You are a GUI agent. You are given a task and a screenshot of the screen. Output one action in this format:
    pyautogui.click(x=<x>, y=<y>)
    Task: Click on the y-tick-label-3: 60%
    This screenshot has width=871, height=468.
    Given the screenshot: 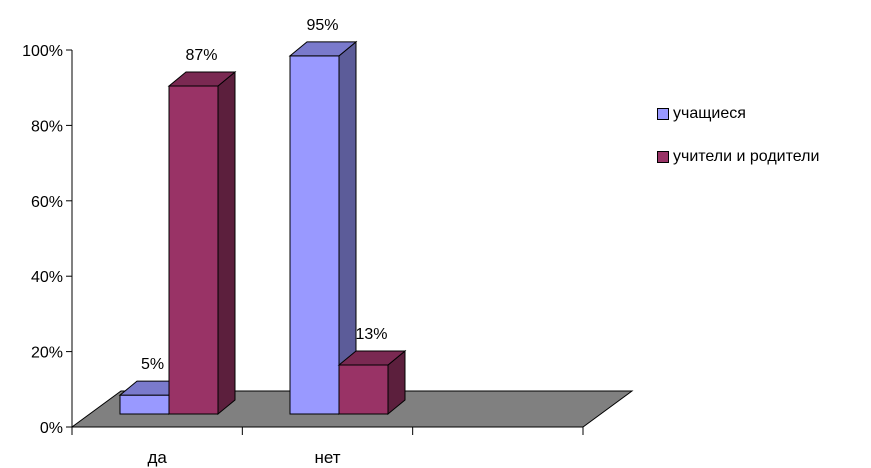 What is the action you would take?
    pyautogui.click(x=47, y=202)
    